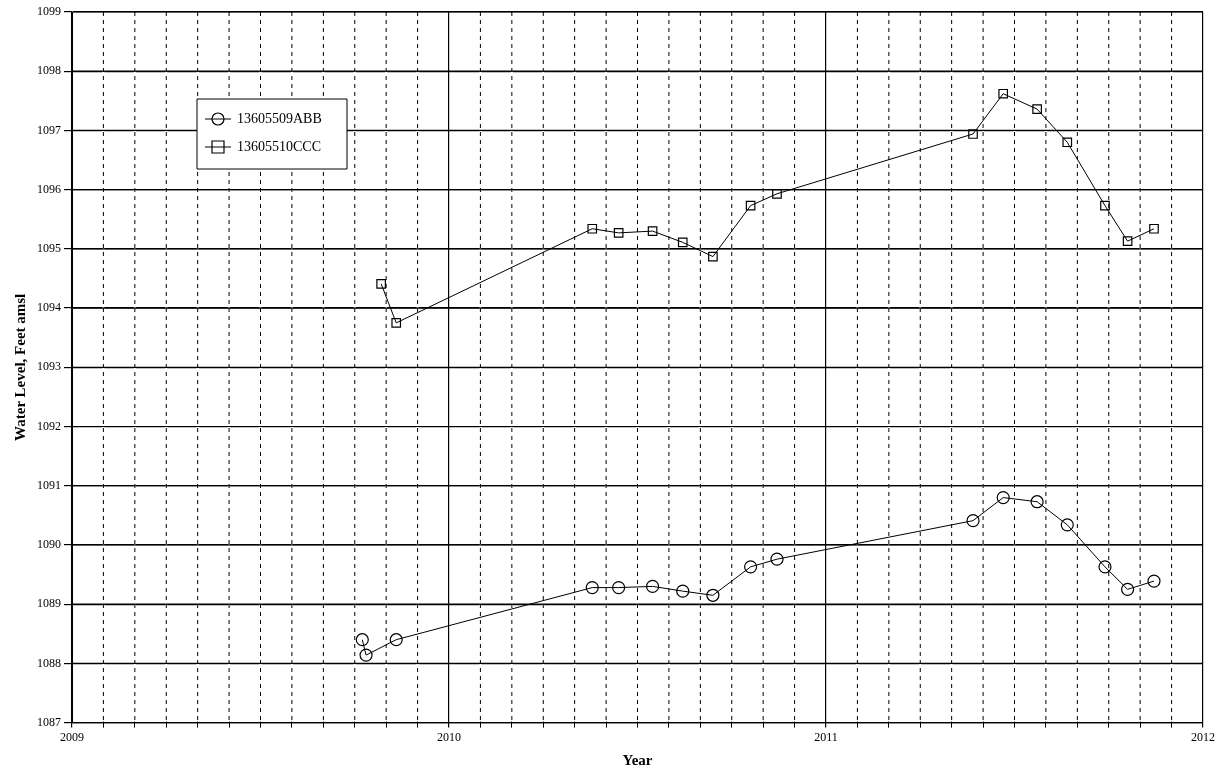 Image resolution: width=1231 pixels, height=778 pixels. I want to click on y-tick-label: 1098, so click(49, 70).